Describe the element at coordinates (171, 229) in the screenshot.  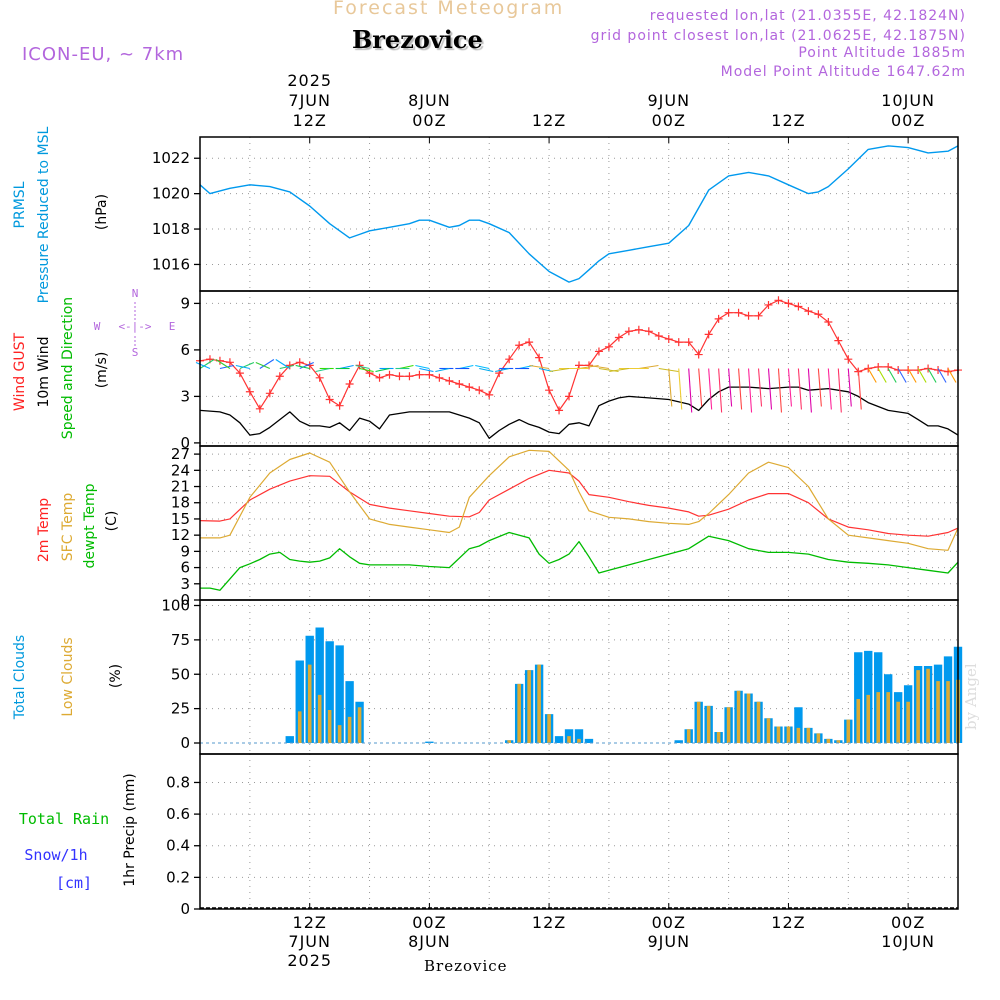
I see `pressure-tick-label: 1018` at that location.